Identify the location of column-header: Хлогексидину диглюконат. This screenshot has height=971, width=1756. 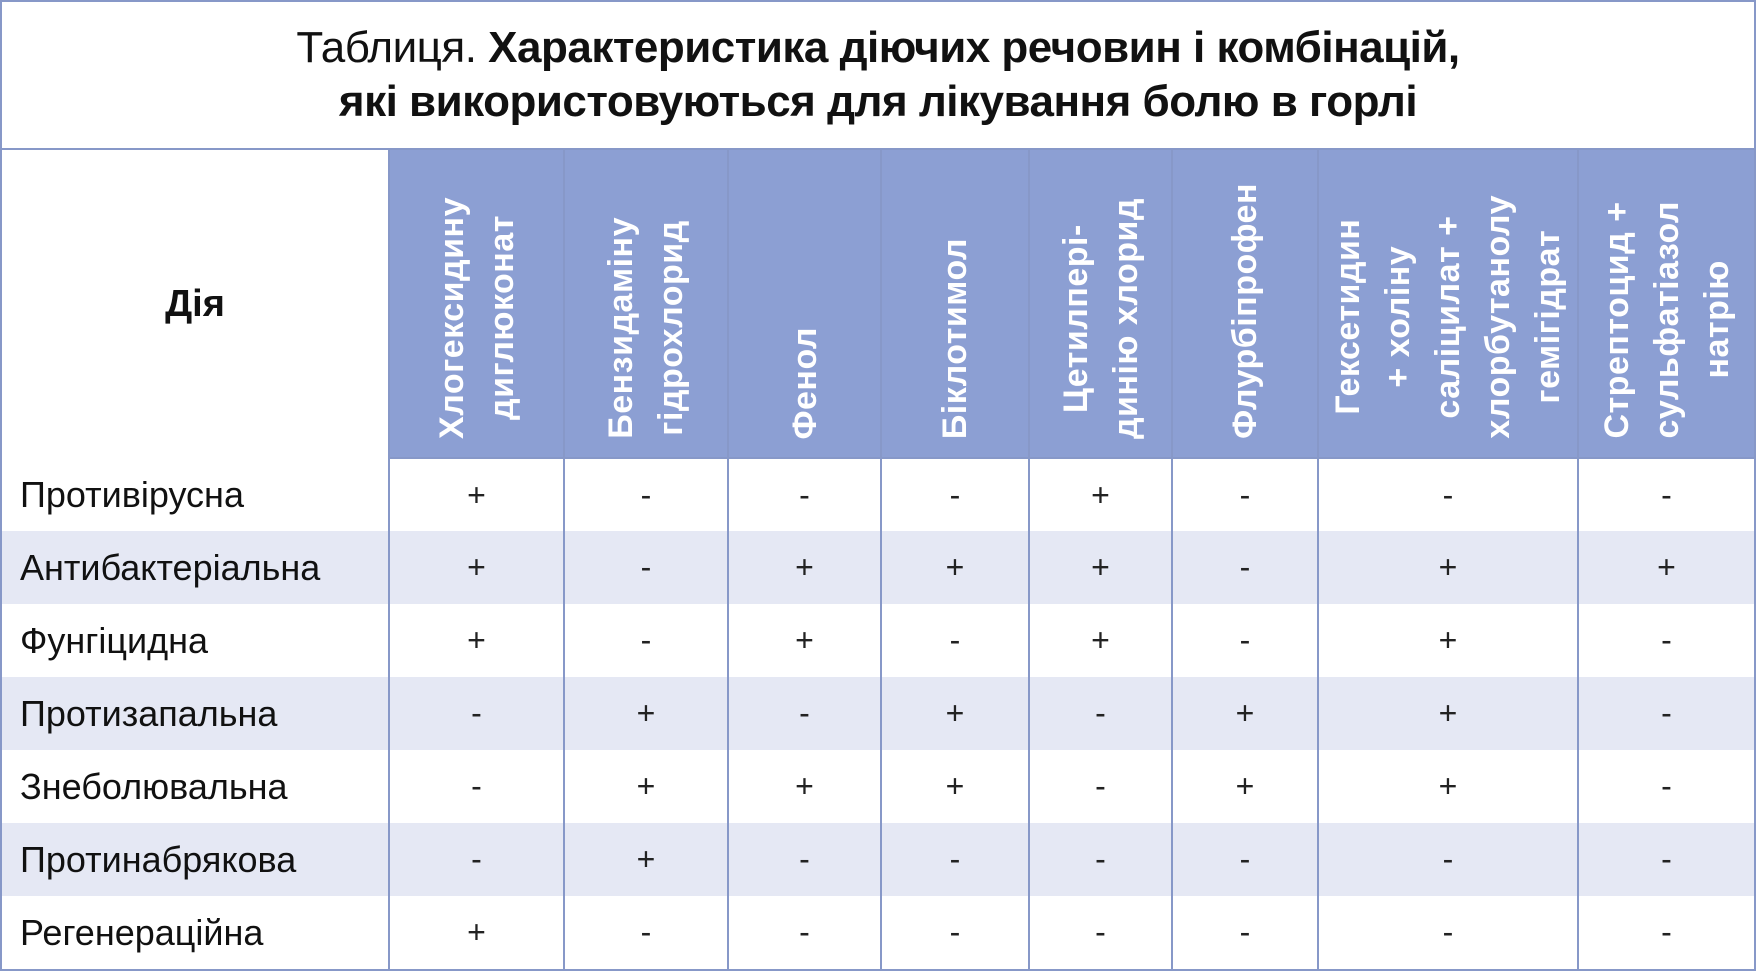
(476, 304).